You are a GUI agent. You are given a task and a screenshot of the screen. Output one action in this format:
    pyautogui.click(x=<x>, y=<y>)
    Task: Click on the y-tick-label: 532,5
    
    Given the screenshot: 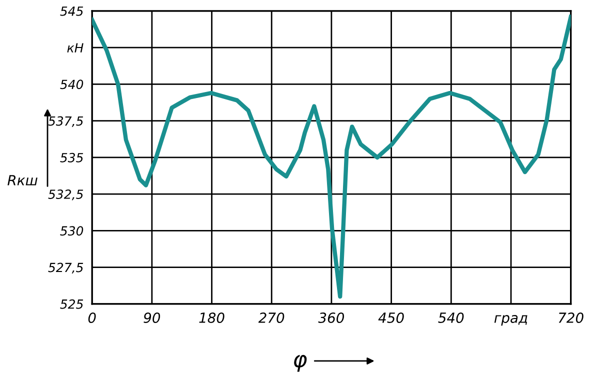 What is the action you would take?
    pyautogui.click(x=66, y=195)
    